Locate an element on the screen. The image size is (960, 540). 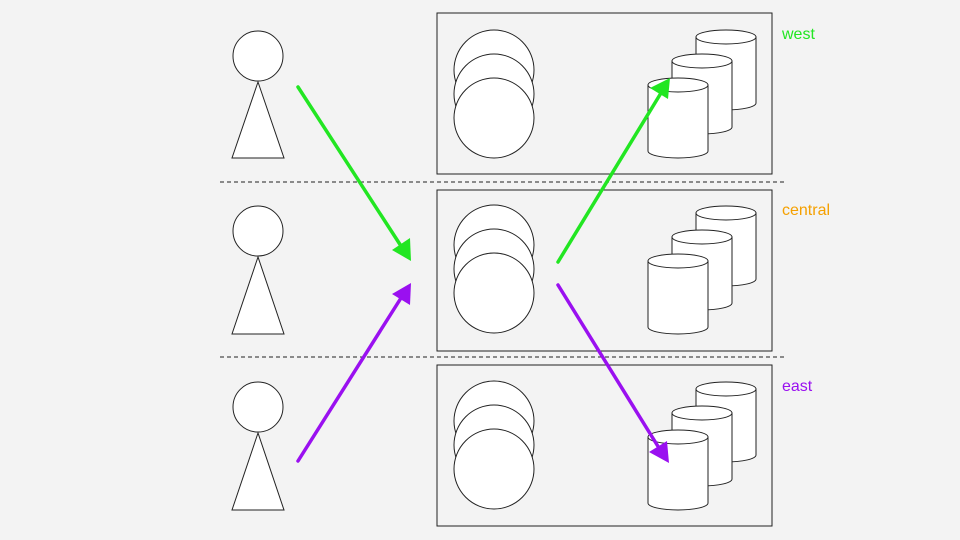
server-stack-central is located at coordinates (494, 269).